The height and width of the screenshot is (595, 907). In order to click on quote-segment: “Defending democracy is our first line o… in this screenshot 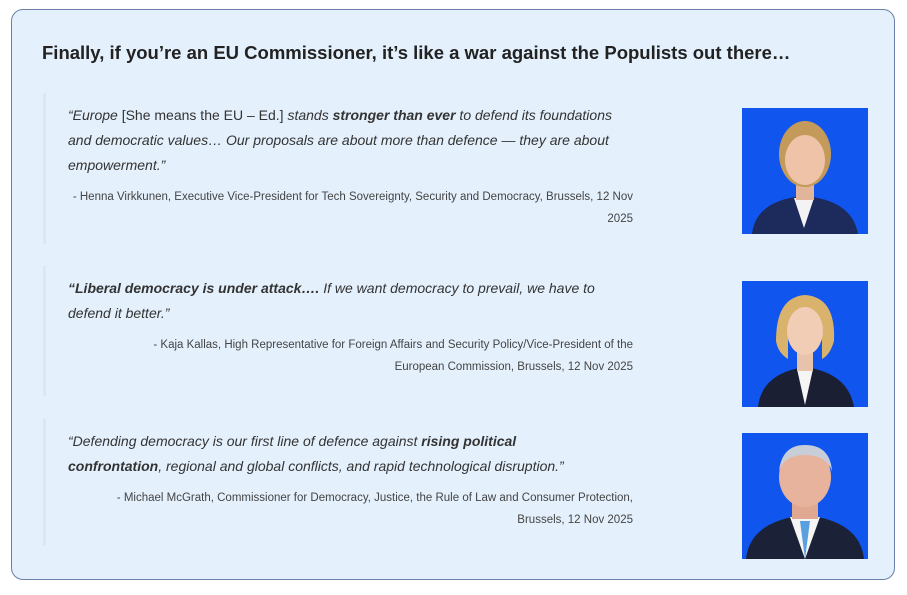, I will do `click(245, 441)`.